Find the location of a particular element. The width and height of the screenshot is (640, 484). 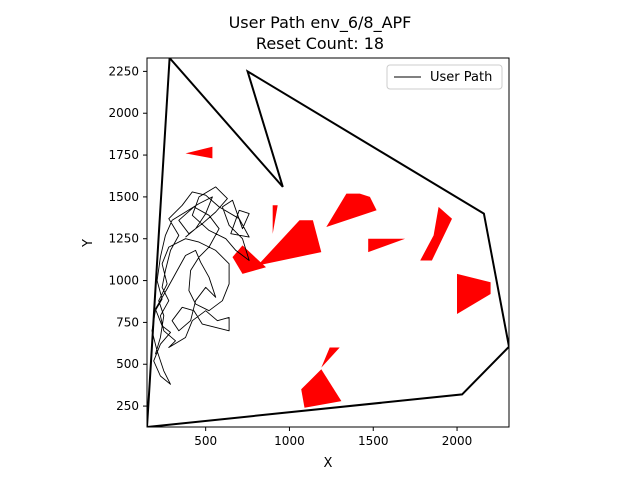

chart-title: User Path env_6/8_APF is located at coordinates (320, 23).